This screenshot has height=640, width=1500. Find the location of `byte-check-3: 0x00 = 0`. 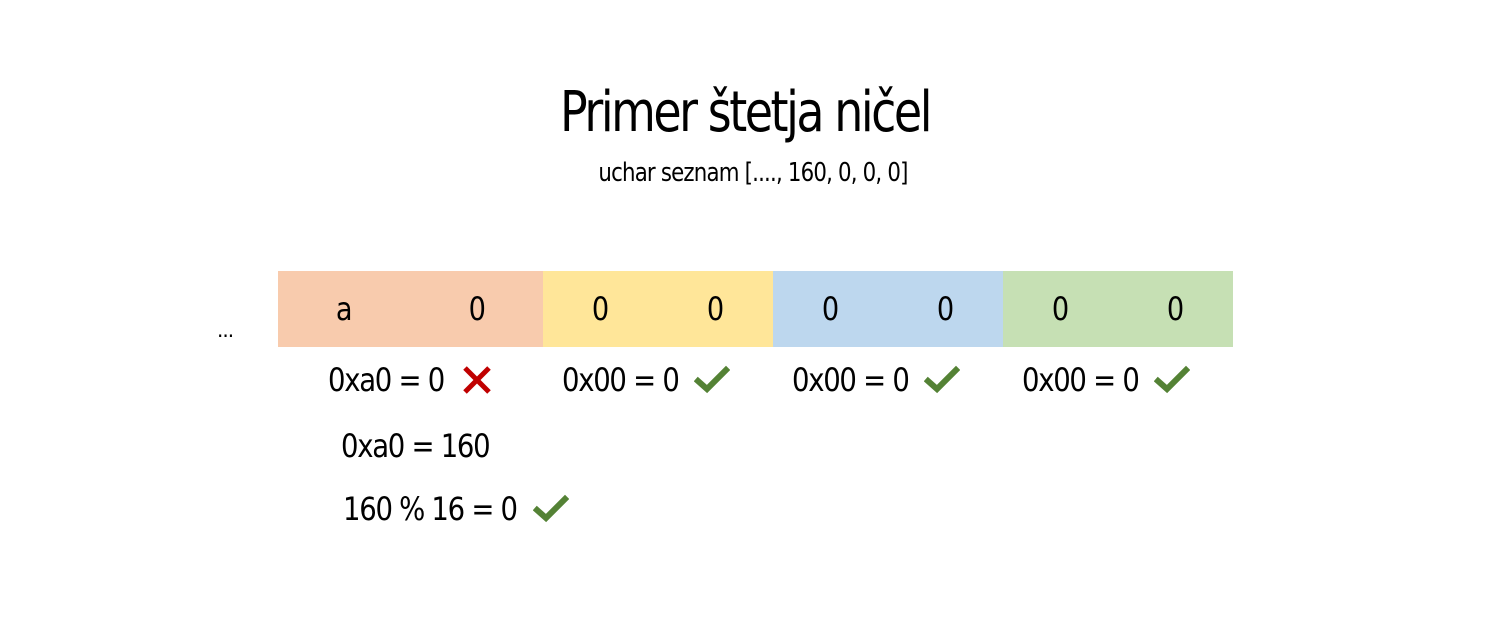

byte-check-3: 0x00 = 0 is located at coordinates (1106, 380).